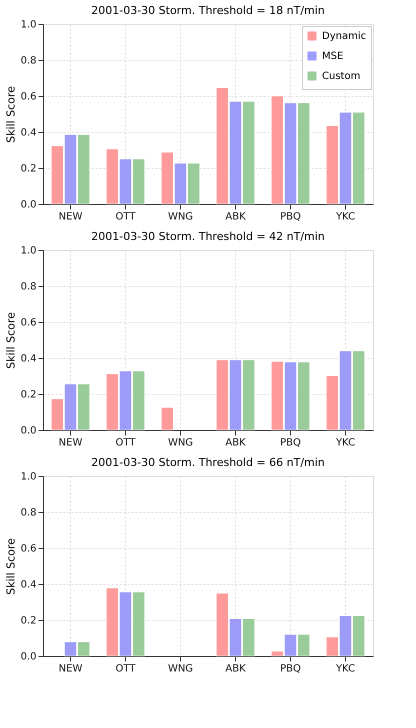  What do you see at coordinates (208, 10) in the screenshot?
I see `chart-title: 2001-03-30 Storm. Threshold = 18 nT/min` at bounding box center [208, 10].